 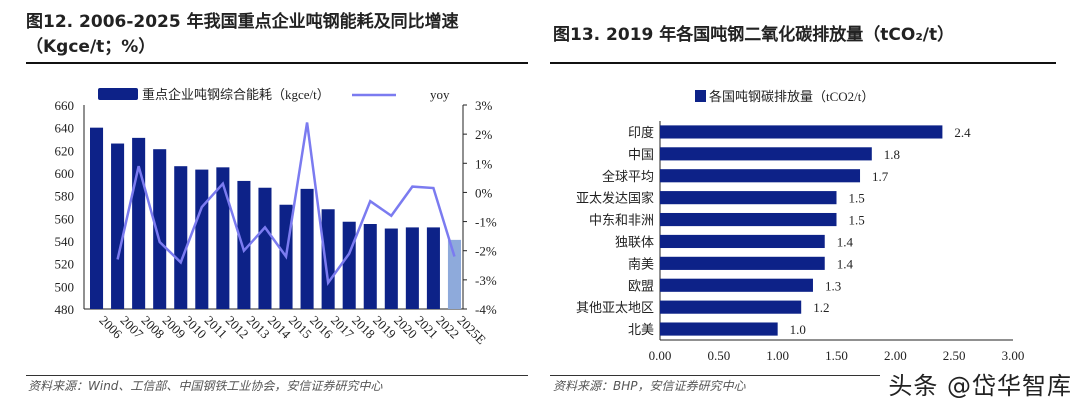 What do you see at coordinates (279, 327) in the screenshot?
I see `x-tick-label: 2014` at bounding box center [279, 327].